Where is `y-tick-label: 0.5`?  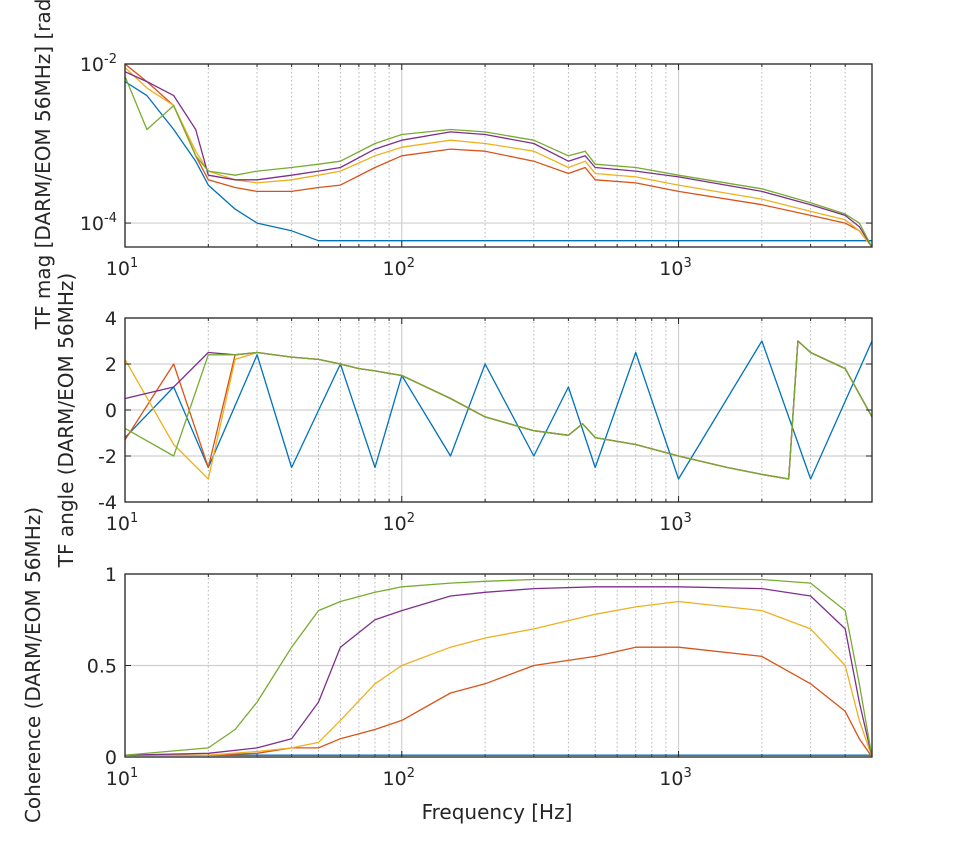 y-tick-label: 0.5 is located at coordinates (102, 667).